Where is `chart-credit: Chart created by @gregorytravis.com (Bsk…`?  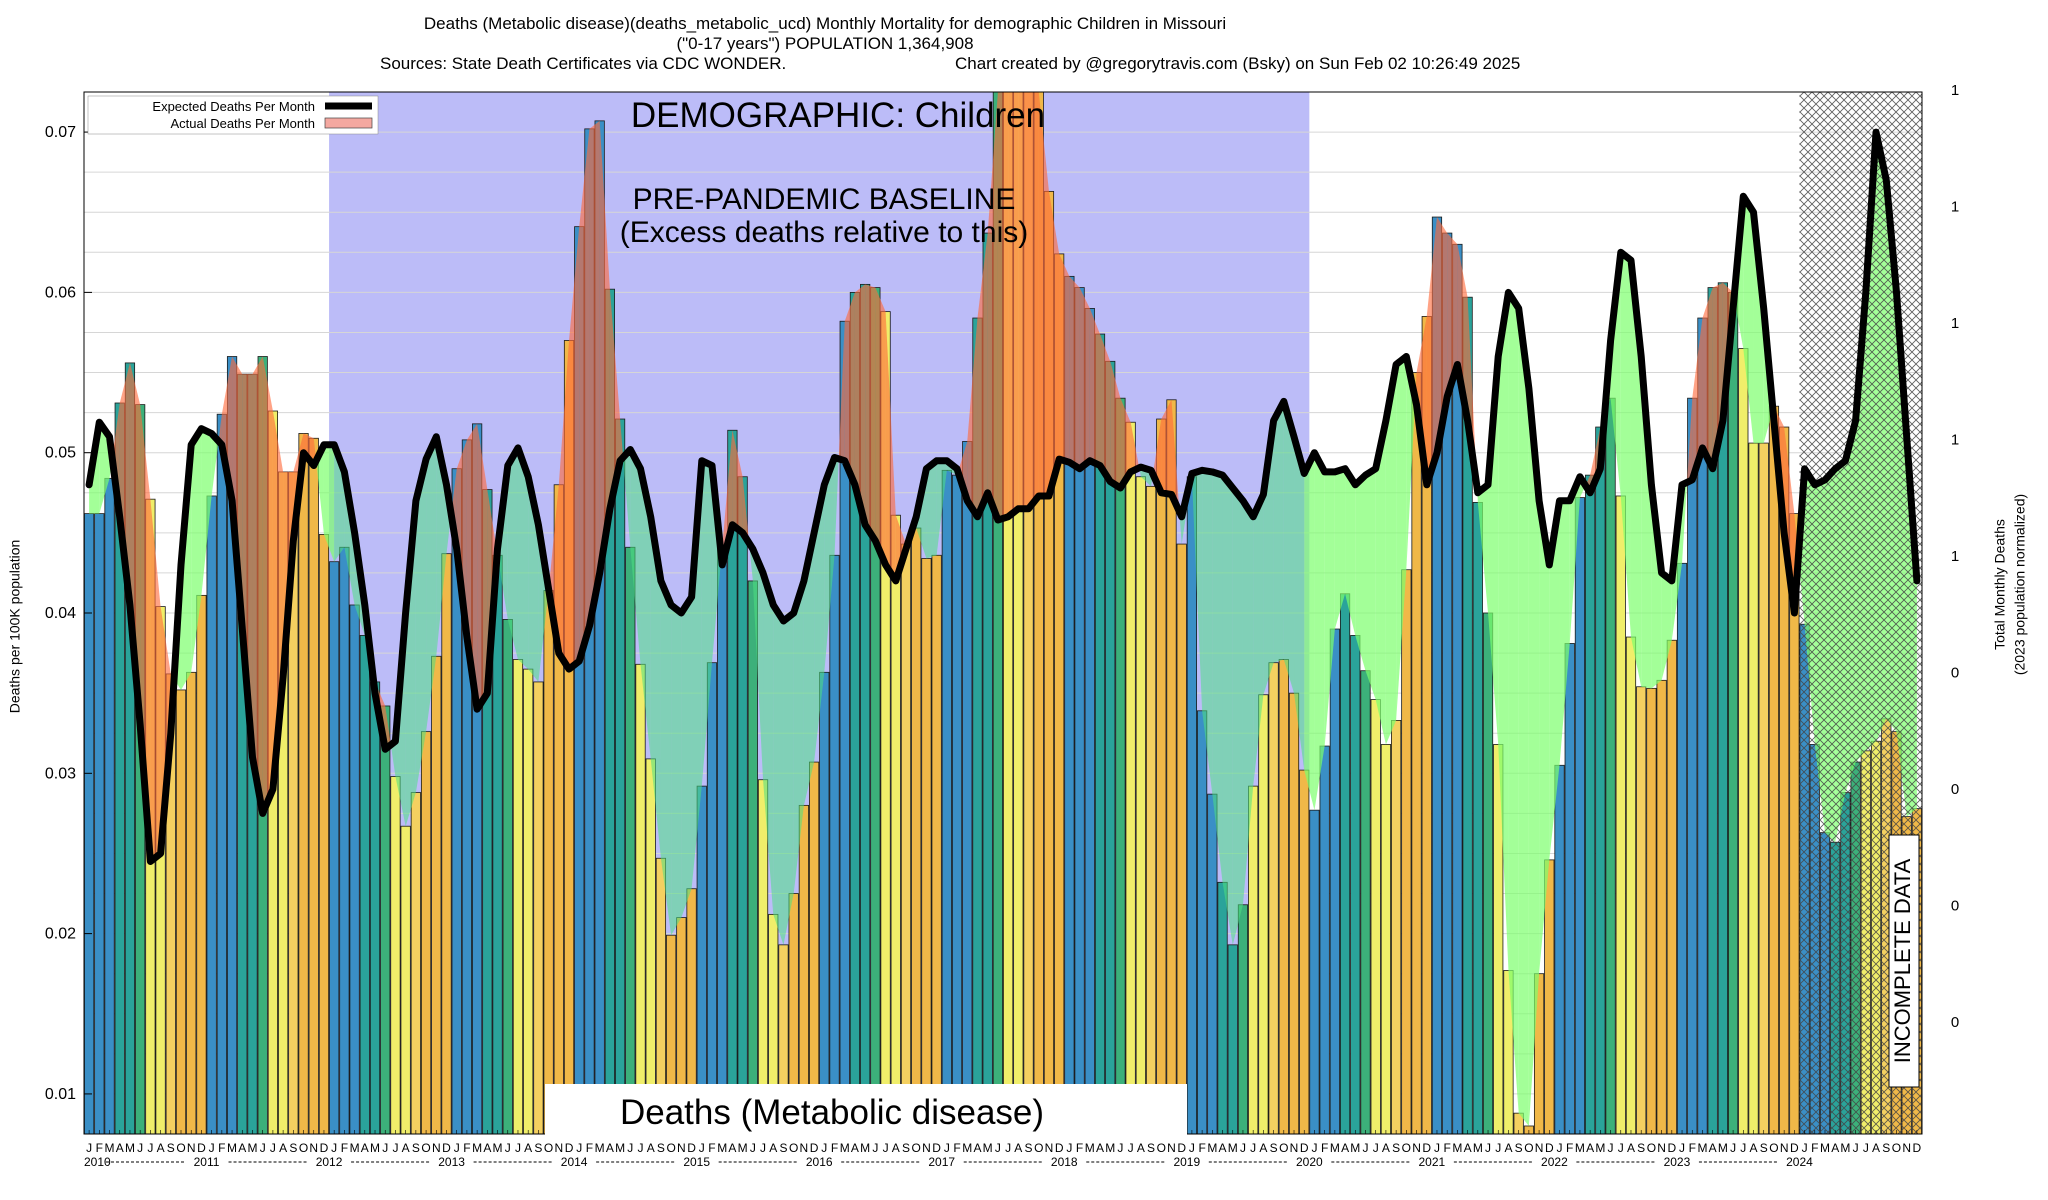
chart-credit: Chart created by @gregorytravis.com (Bsk… is located at coordinates (1238, 63).